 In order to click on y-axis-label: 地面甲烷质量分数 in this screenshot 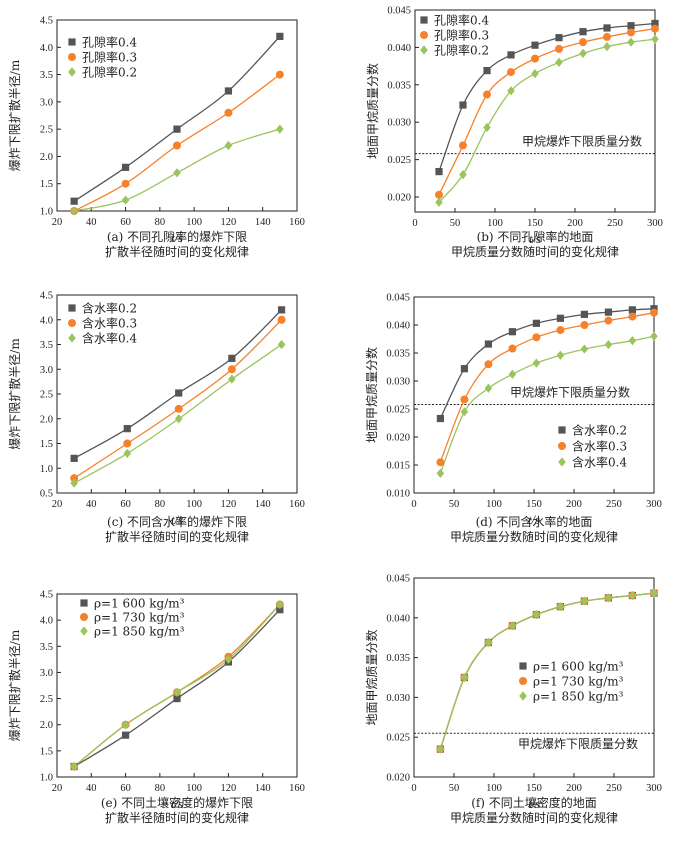, I will do `click(372, 111)`.